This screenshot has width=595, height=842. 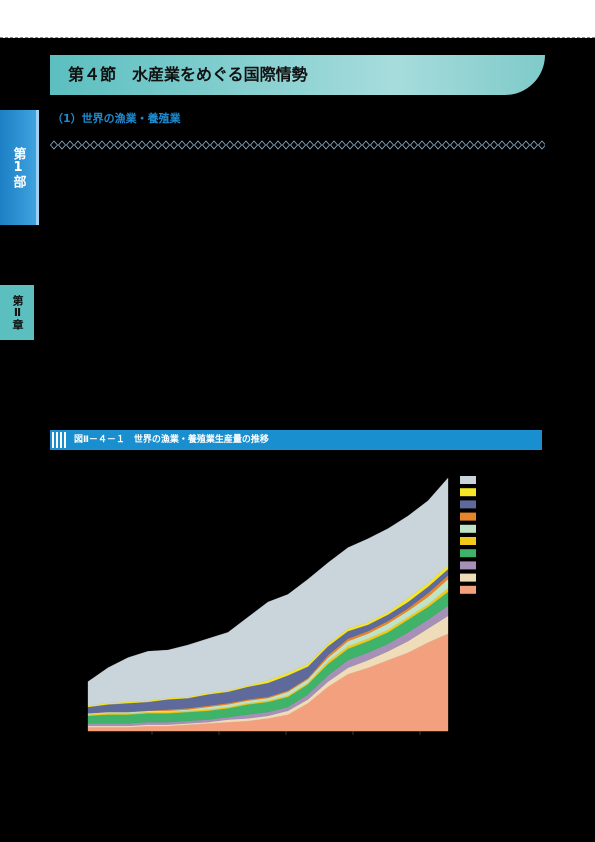 I want to click on part-tab: 第1部, so click(x=19, y=167).